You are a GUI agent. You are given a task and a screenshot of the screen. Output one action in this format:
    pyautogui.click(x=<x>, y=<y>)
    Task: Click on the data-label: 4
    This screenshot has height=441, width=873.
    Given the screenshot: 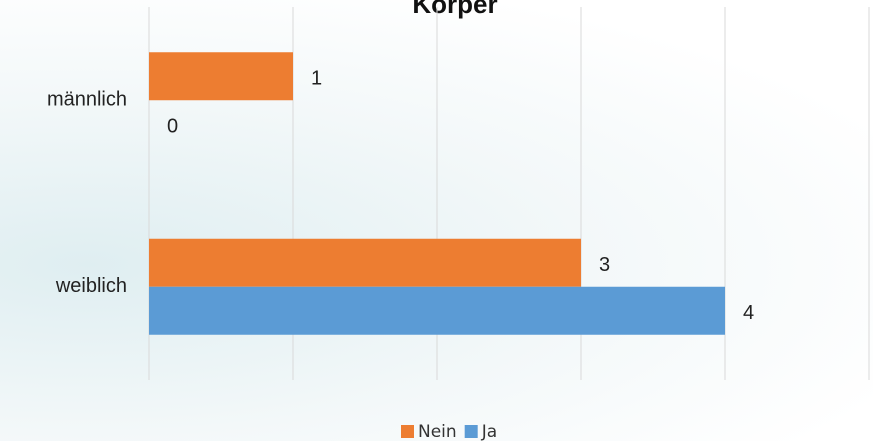 What is the action you would take?
    pyautogui.click(x=748, y=313)
    